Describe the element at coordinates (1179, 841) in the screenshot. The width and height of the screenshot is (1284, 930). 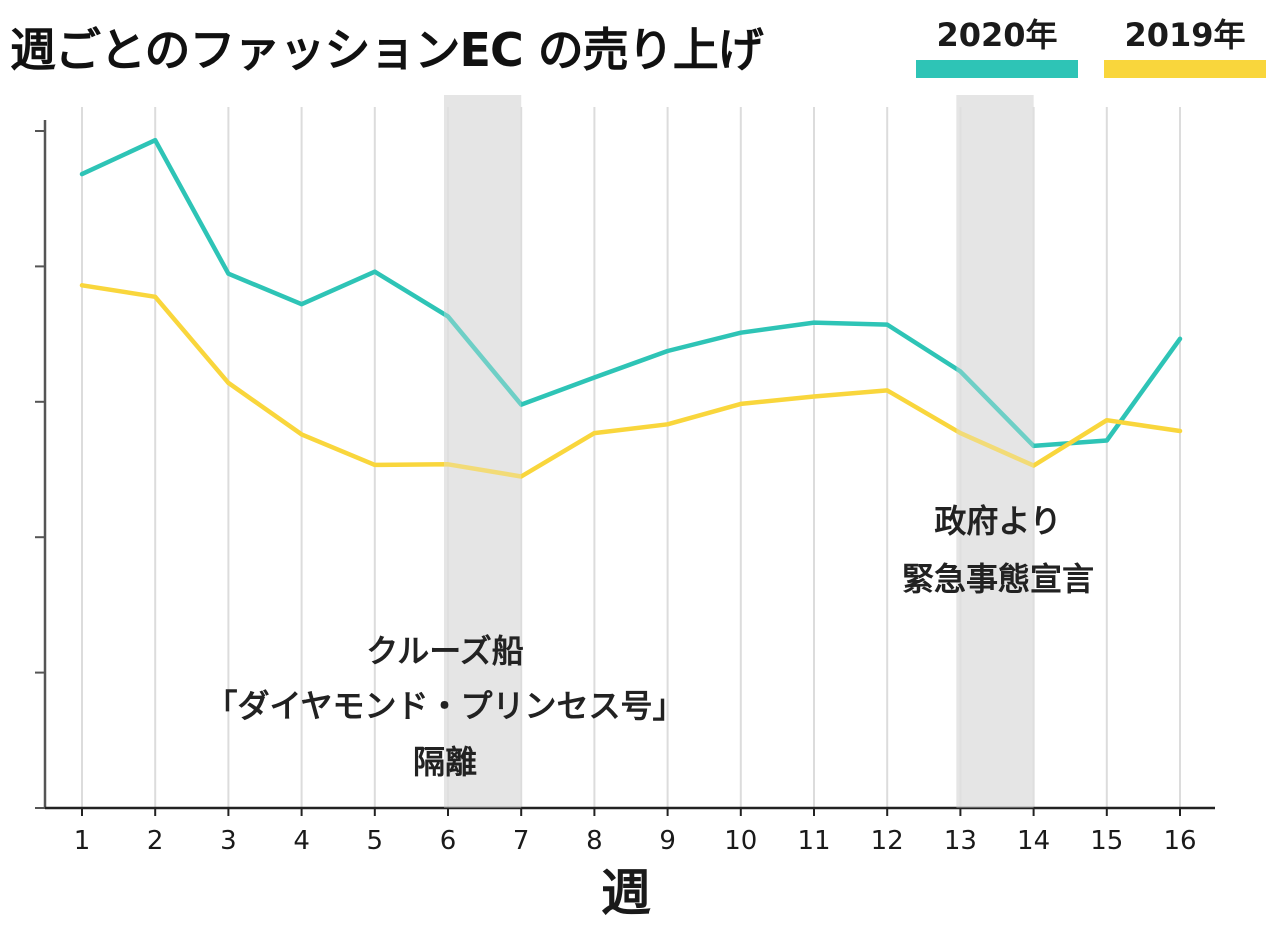
I see `x-tick-label-16: 16` at that location.